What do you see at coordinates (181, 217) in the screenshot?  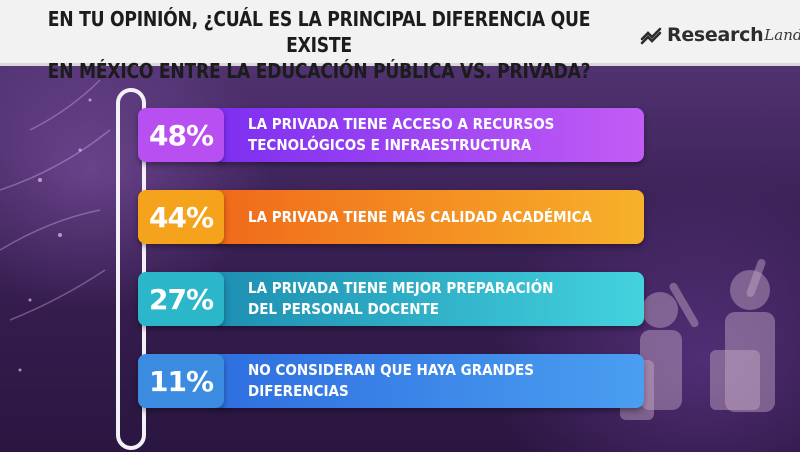 I see `percentage-label: 44%` at bounding box center [181, 217].